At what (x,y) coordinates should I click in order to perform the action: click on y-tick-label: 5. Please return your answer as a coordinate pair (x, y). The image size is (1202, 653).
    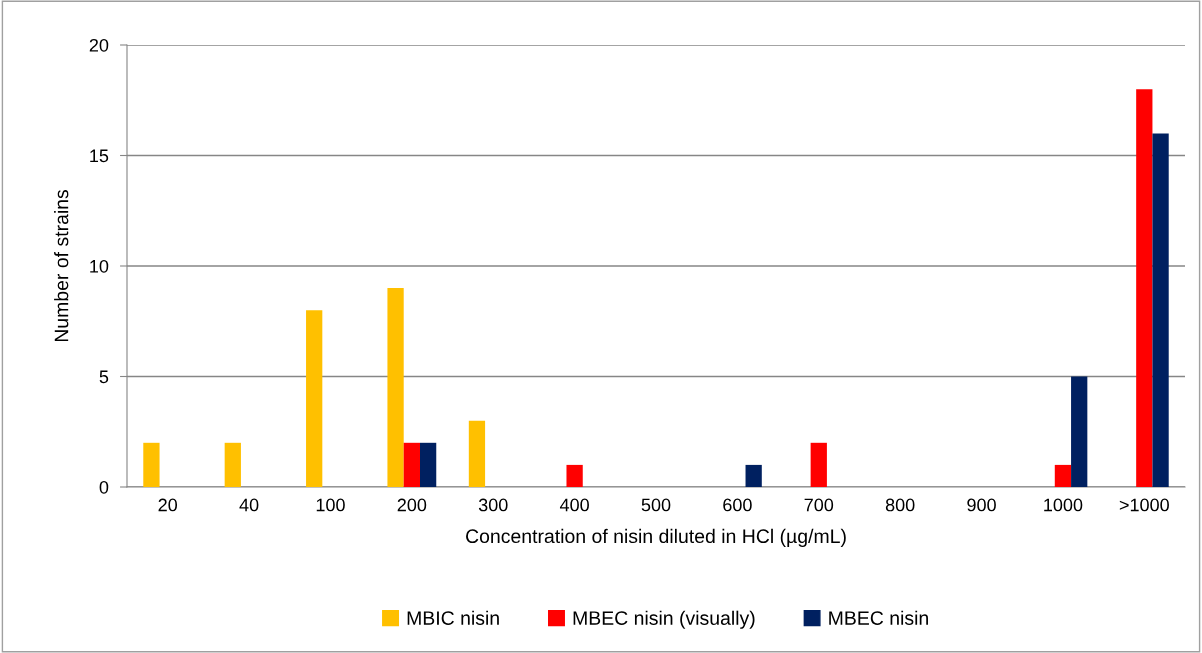
    Looking at the image, I should click on (104, 377).